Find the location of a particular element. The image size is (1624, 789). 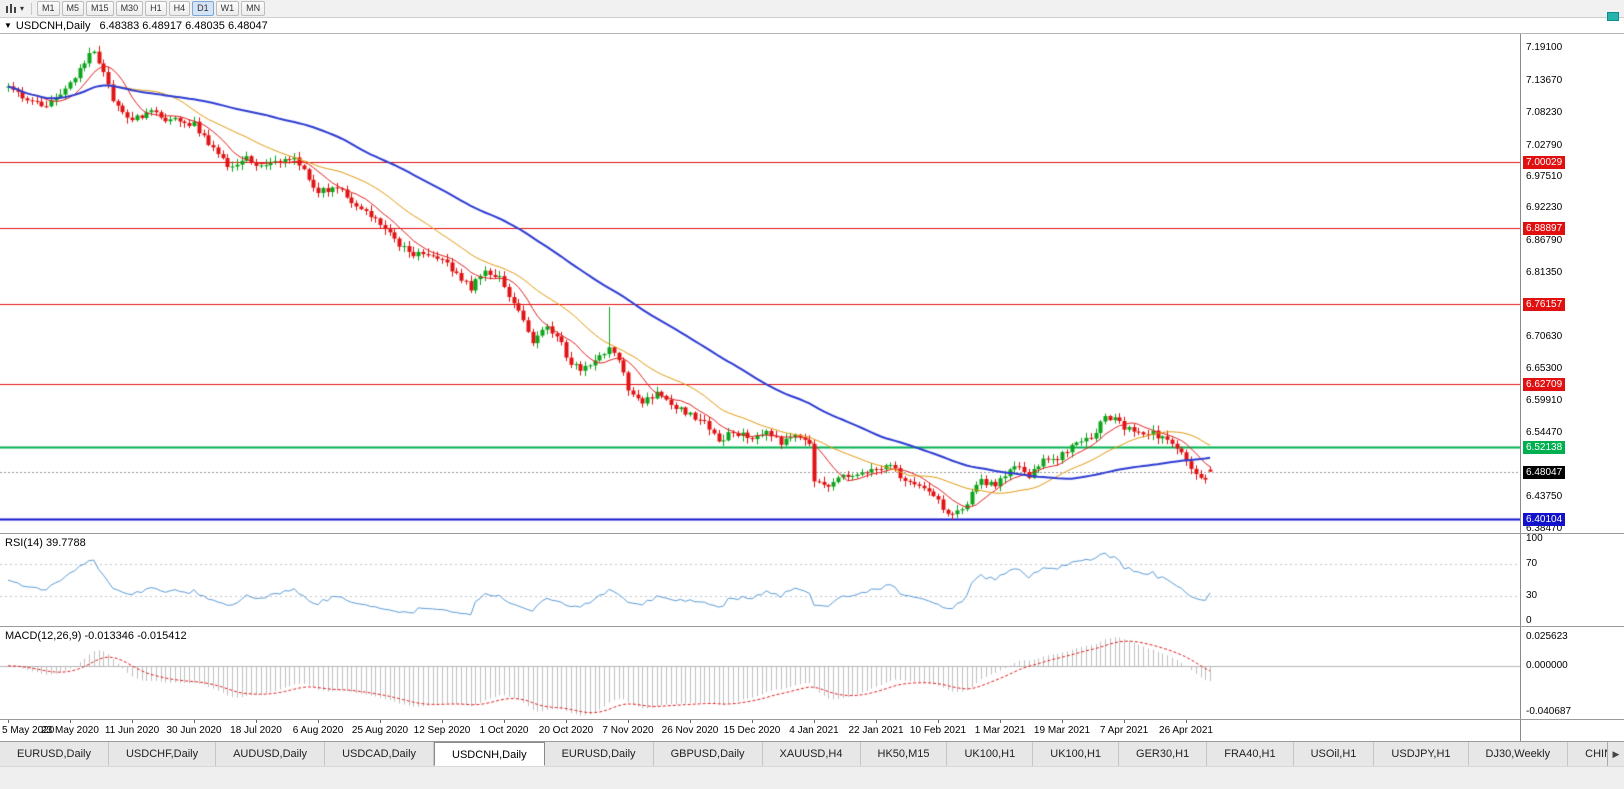

date-tick-label: 11 Jun 2020 is located at coordinates (132, 730).